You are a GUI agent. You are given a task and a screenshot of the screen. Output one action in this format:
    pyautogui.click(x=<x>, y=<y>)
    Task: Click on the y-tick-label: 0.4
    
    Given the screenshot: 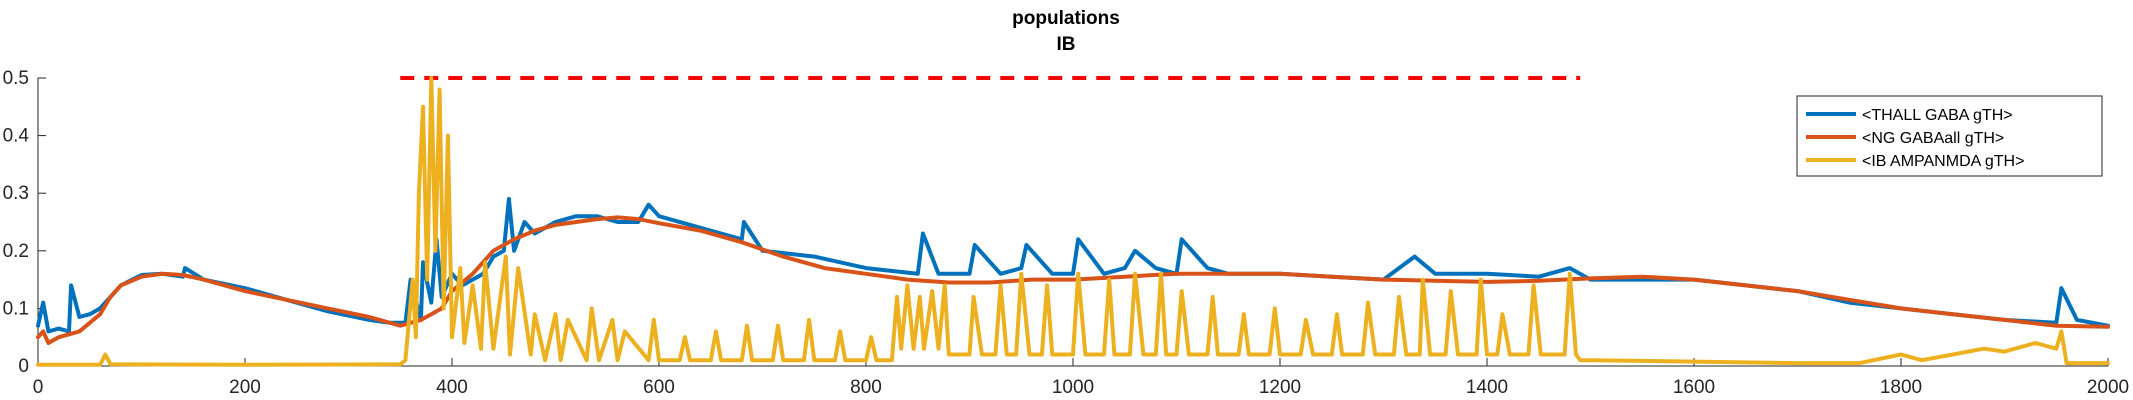 What is the action you would take?
    pyautogui.click(x=16, y=136)
    